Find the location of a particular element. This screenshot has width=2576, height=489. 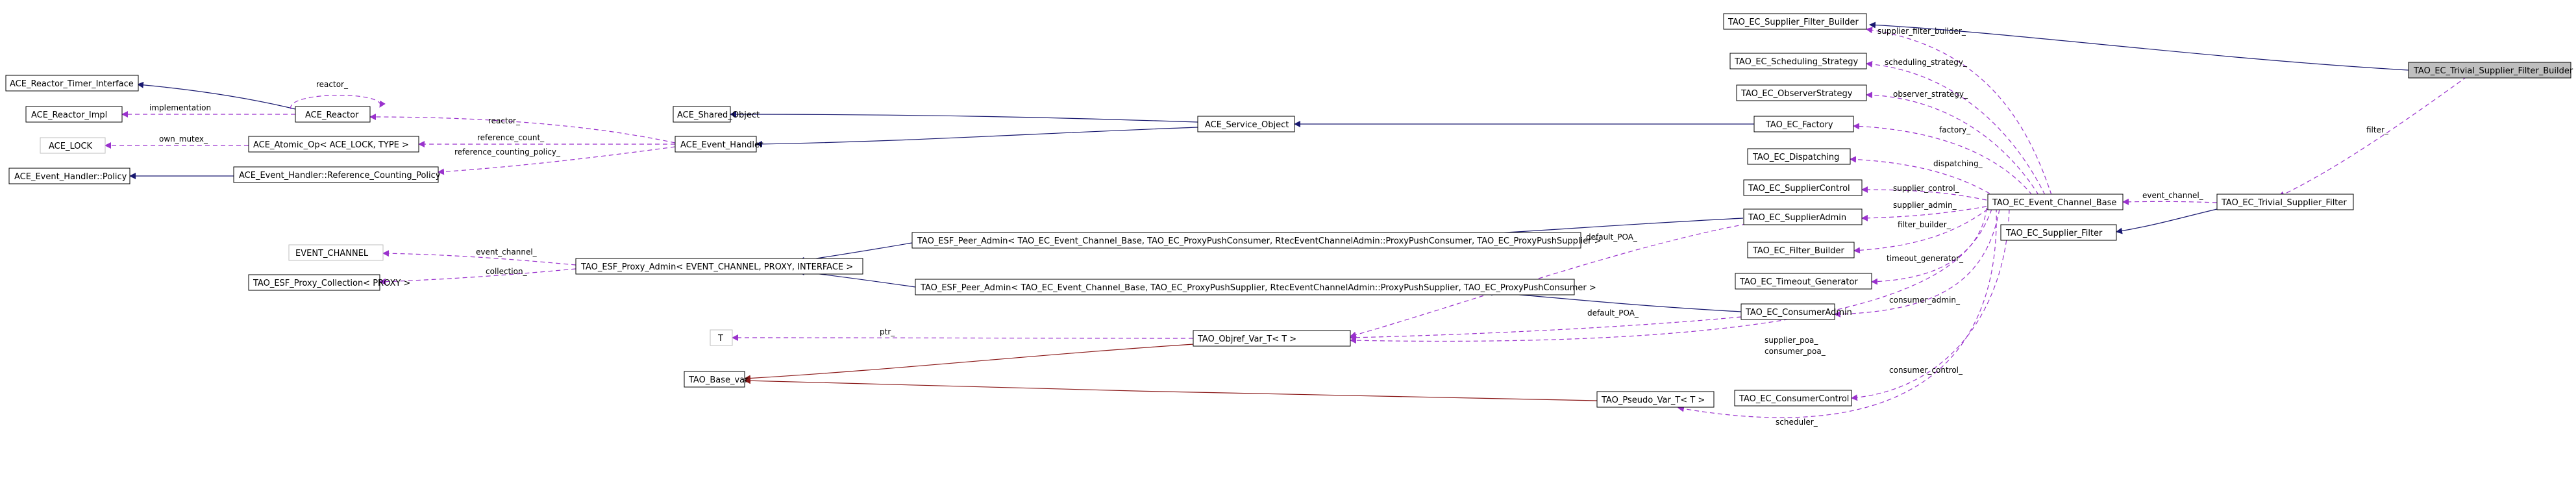

node-tao-ec-supplier-filter: TAO_EC_Supplier_Filter is located at coordinates (2058, 232).